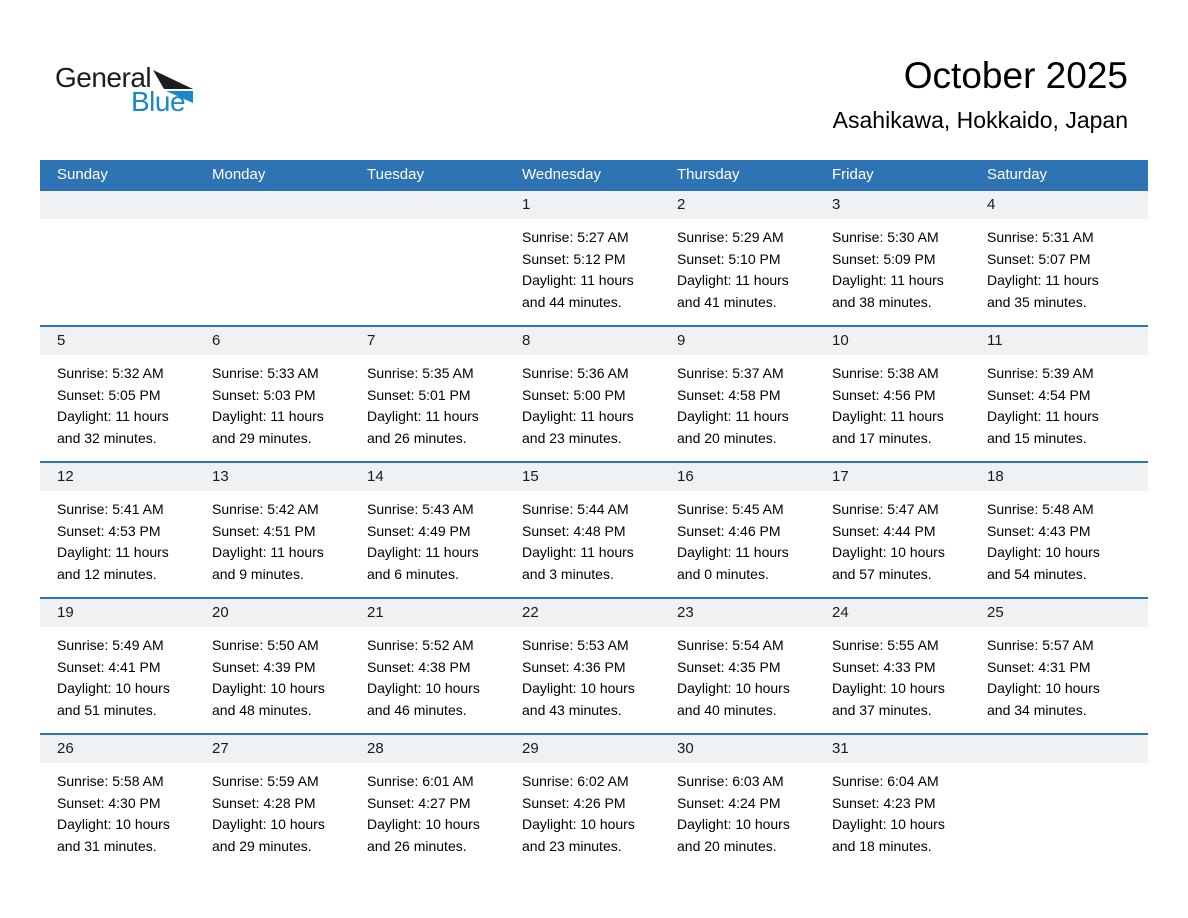 The height and width of the screenshot is (918, 1188). What do you see at coordinates (427, 477) in the screenshot?
I see `day-number: 14` at bounding box center [427, 477].